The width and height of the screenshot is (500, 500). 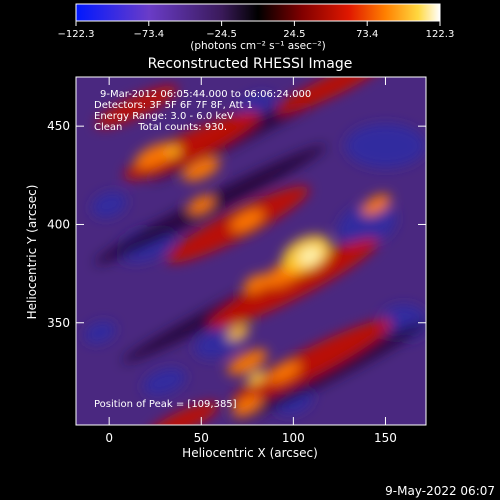 What do you see at coordinates (385, 438) in the screenshot?
I see `x-tick-label: 150` at bounding box center [385, 438].